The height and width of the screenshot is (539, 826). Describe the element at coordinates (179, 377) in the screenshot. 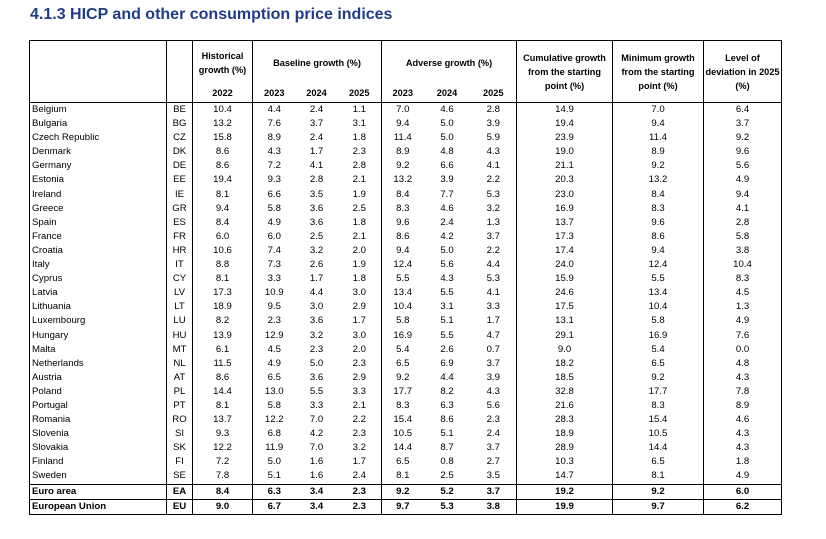

I see `country-code: AT` at that location.